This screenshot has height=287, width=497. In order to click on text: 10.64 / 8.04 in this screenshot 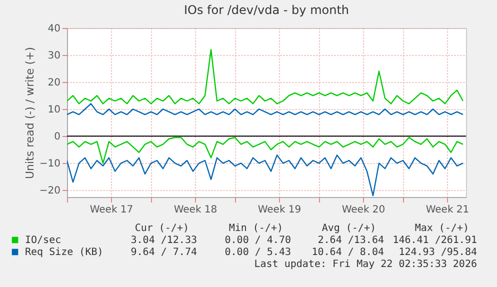, I will do `click(348, 252)`.